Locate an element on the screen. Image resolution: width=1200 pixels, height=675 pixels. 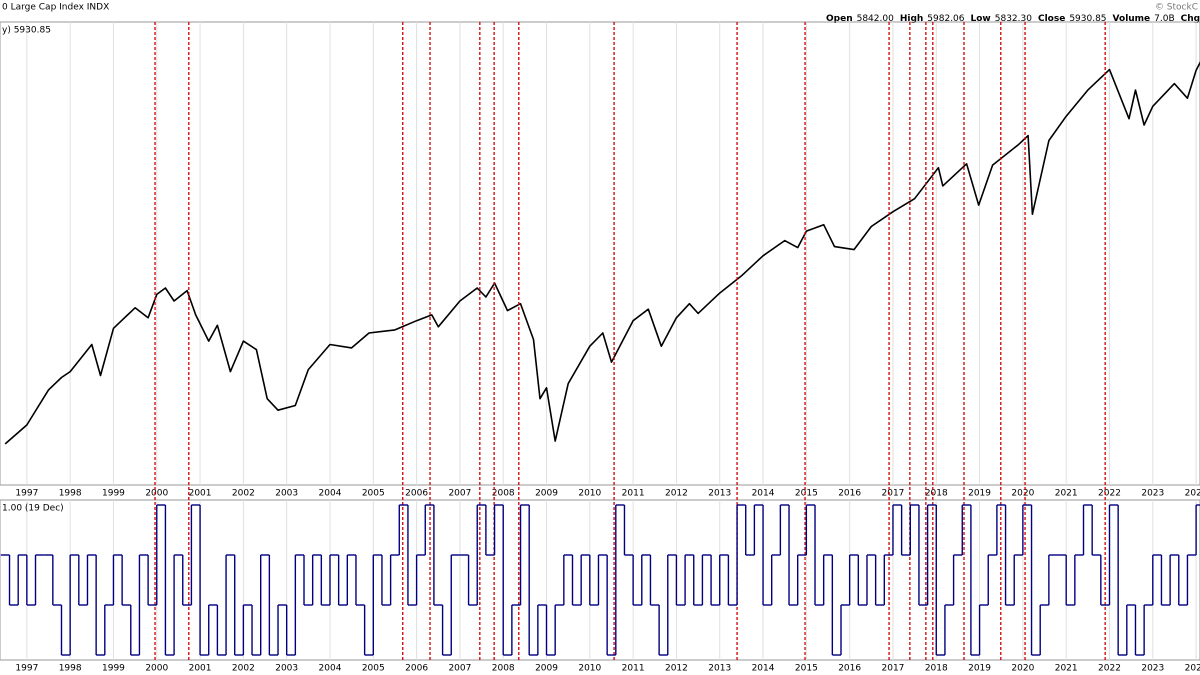
quote-label: High is located at coordinates (911, 19).